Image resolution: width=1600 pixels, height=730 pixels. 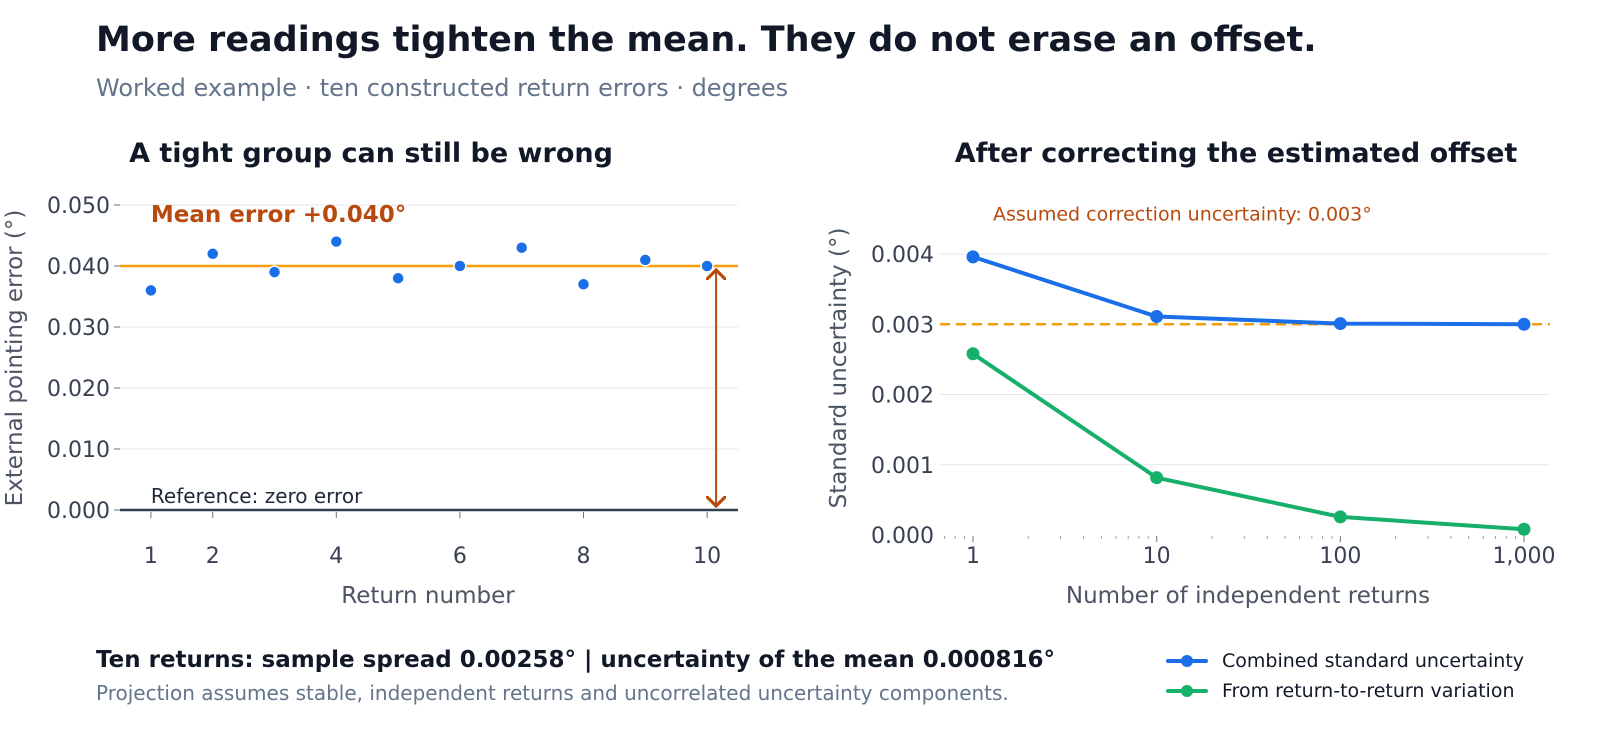 I want to click on right-x-tick-label: 10, so click(x=1157, y=556).